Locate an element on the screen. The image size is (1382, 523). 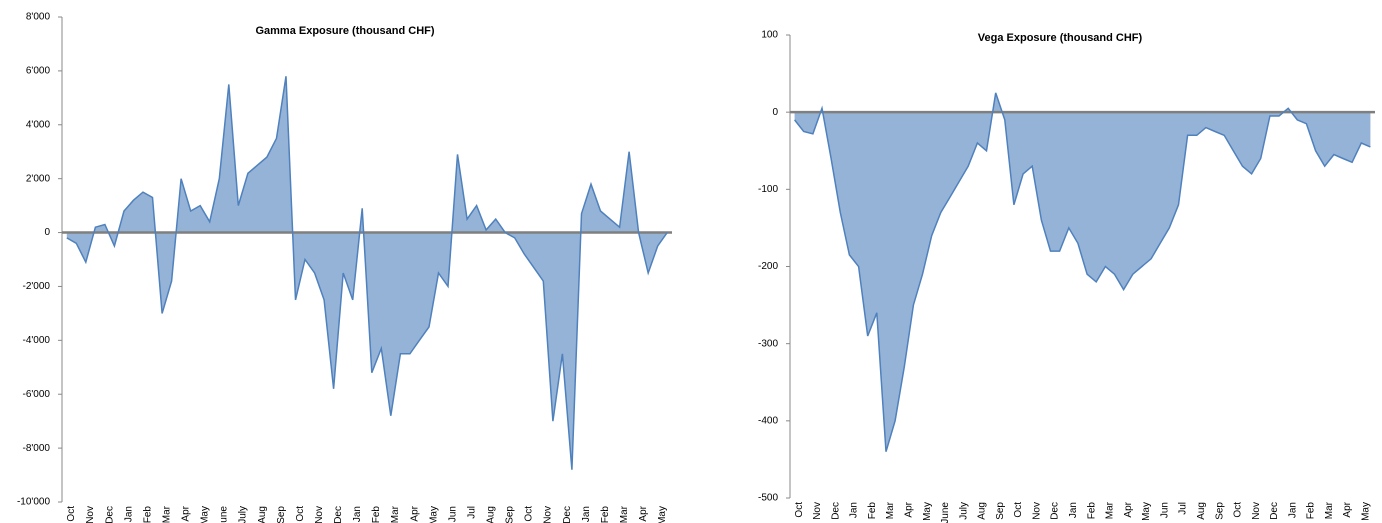
y-tick-label: 6'000 is located at coordinates (38, 71).